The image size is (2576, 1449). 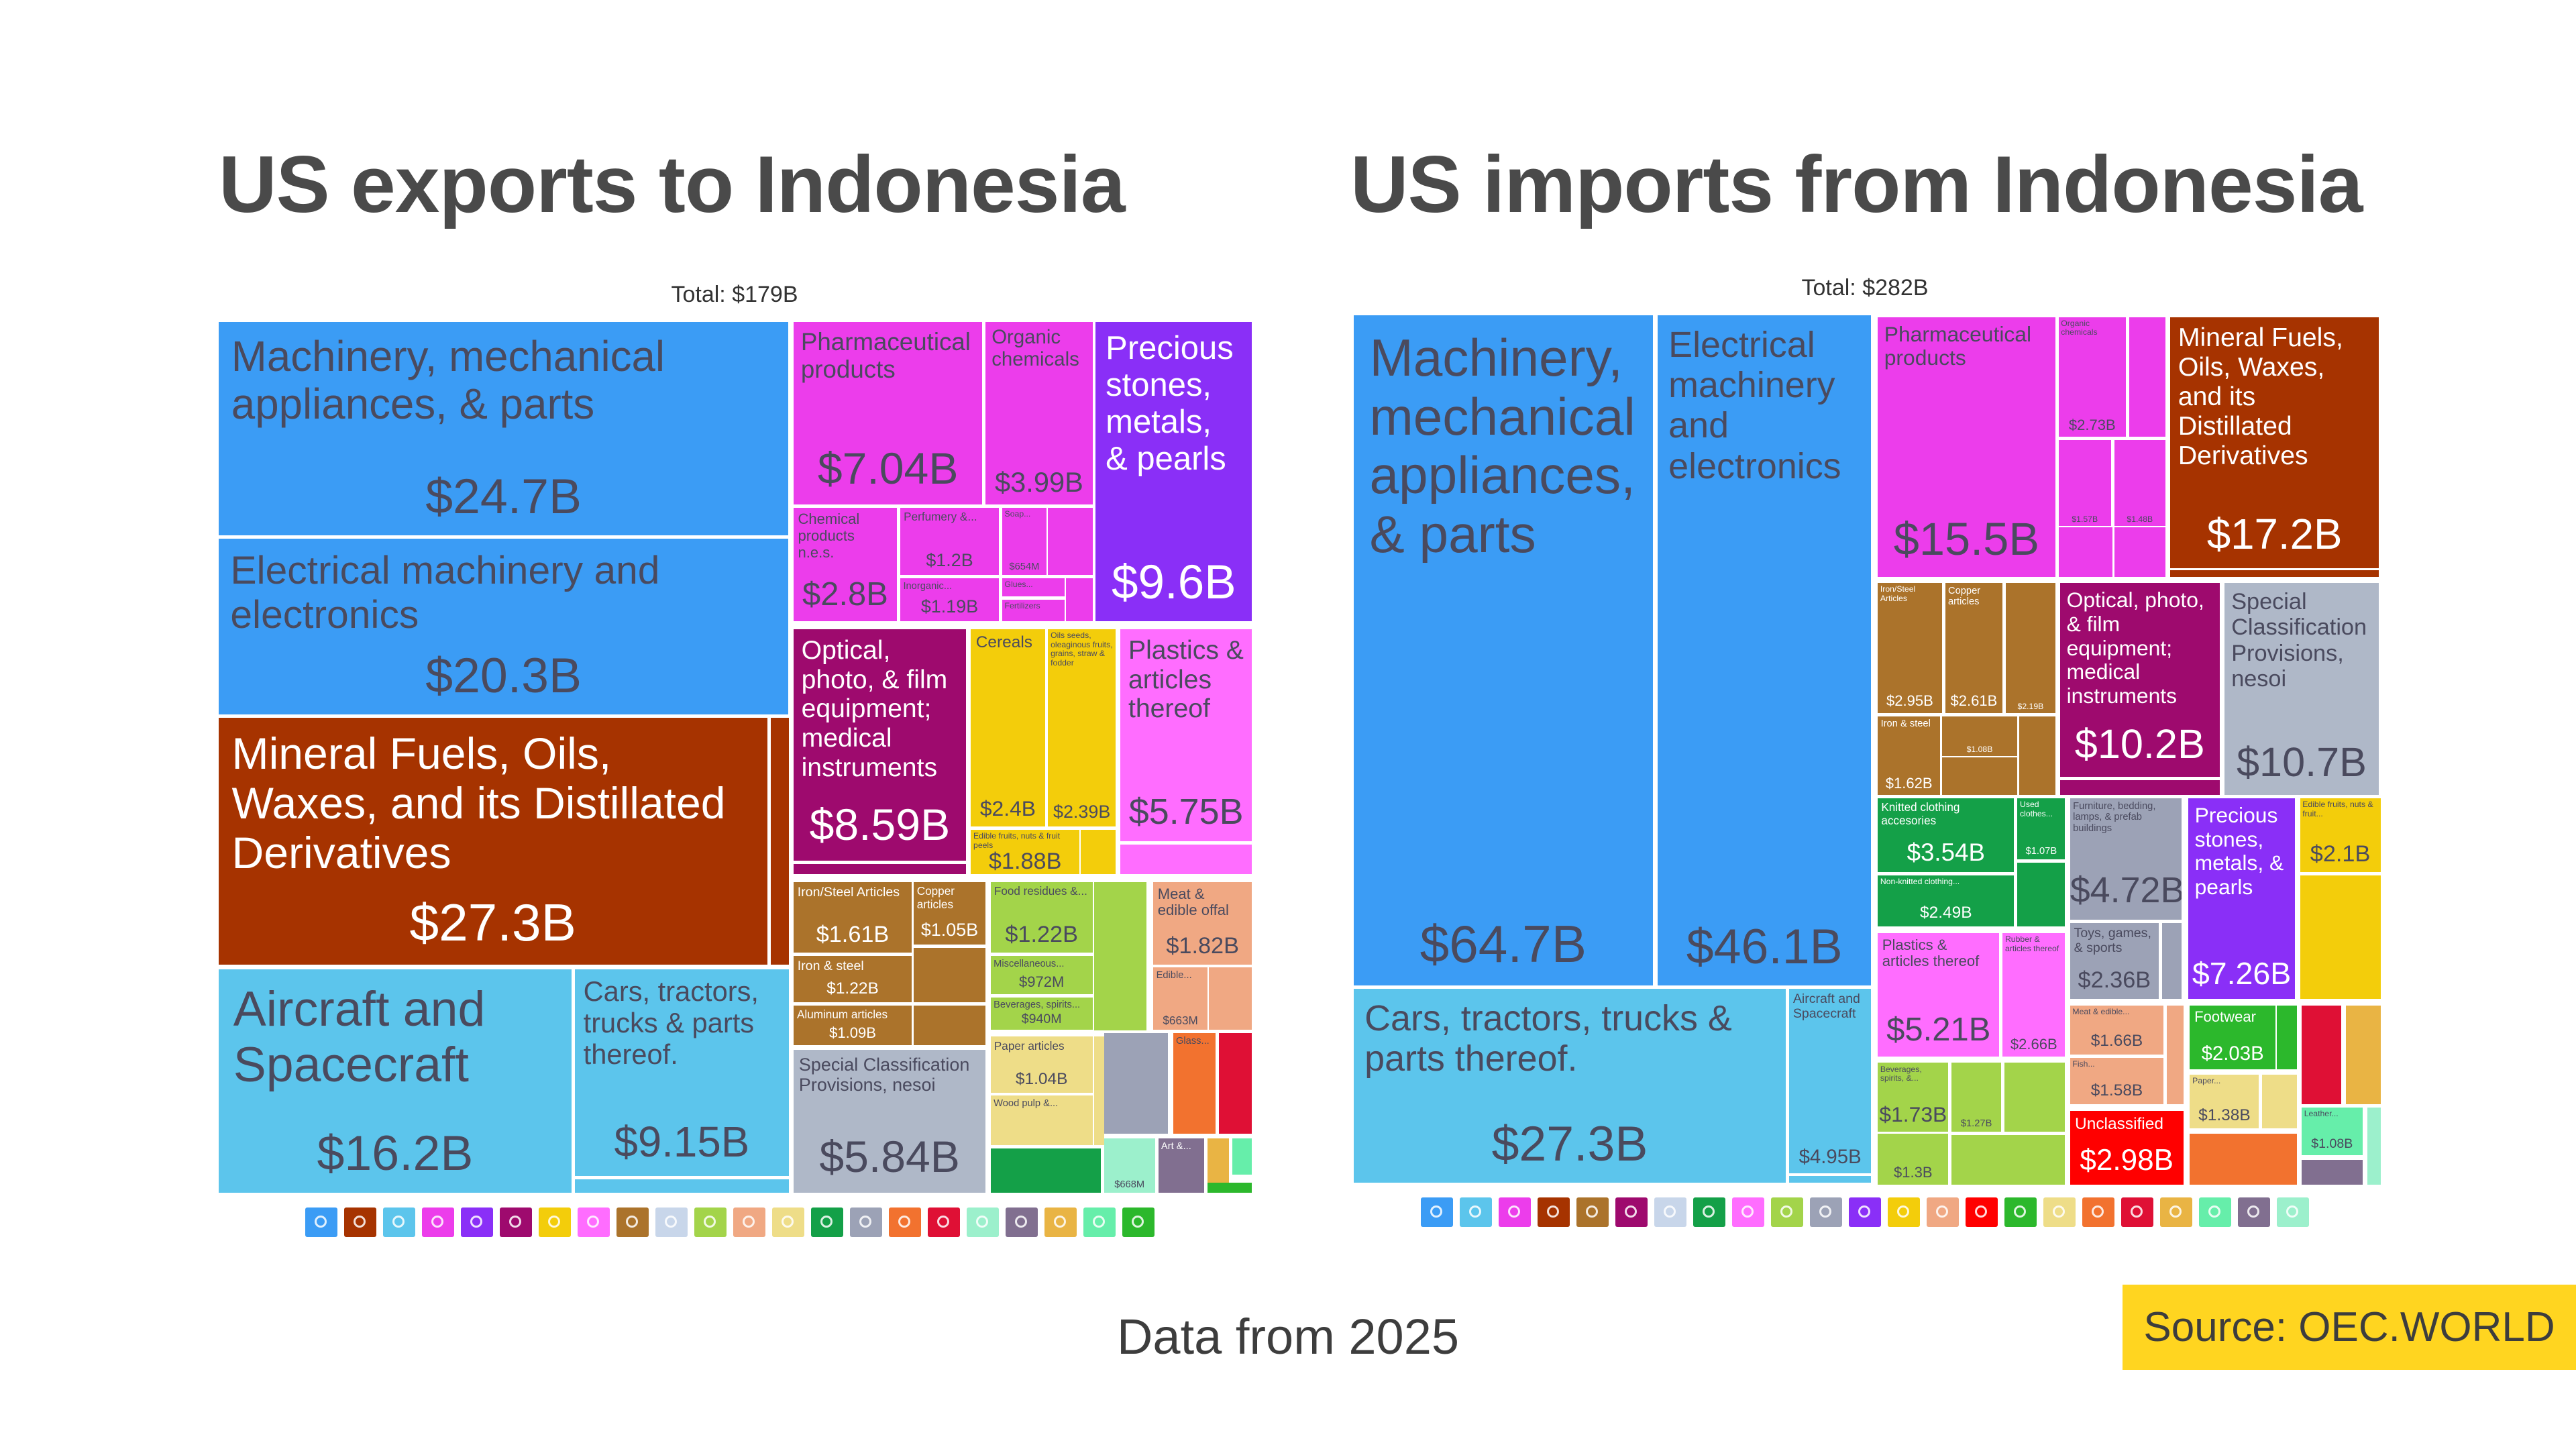 I want to click on treemap-cell: Used clothes... $1.07B, so click(x=2041, y=828).